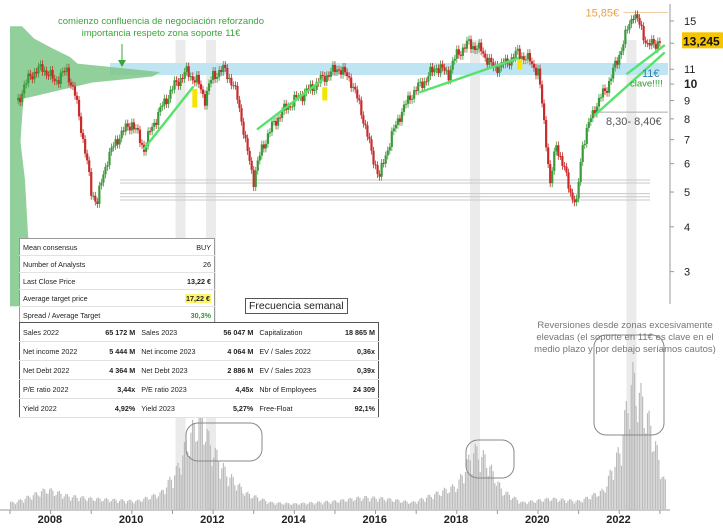 This screenshot has width=723, height=529. What do you see at coordinates (187, 264) in the screenshot?
I see `row-value: 26` at bounding box center [187, 264].